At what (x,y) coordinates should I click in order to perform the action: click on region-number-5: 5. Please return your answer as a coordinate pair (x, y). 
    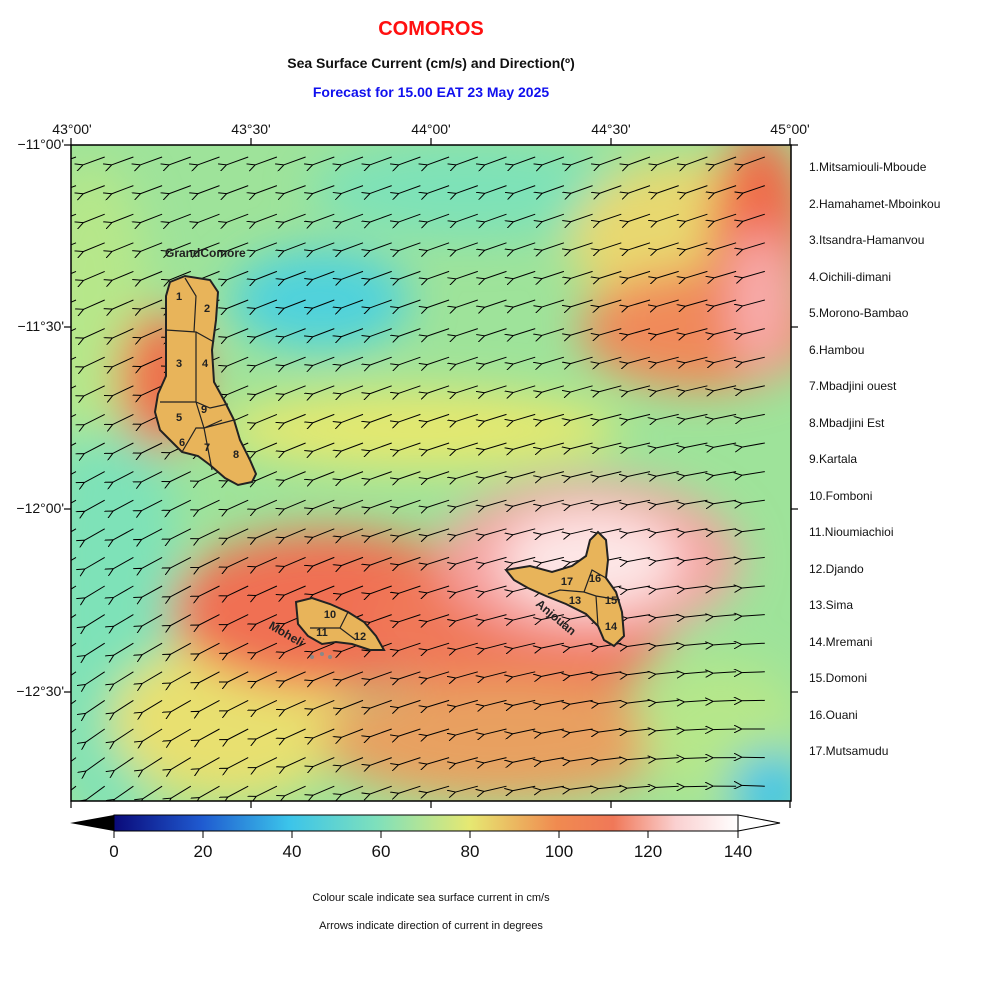
    Looking at the image, I should click on (179, 418).